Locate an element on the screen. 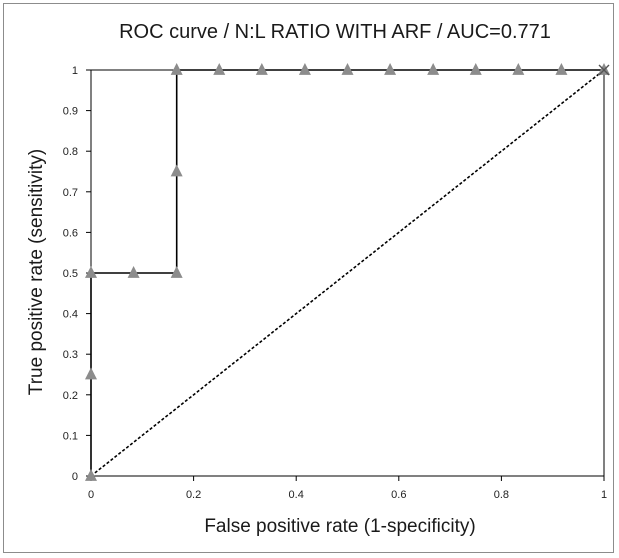 The height and width of the screenshot is (558, 619). y-tick-label: 0.7 is located at coordinates (70, 193).